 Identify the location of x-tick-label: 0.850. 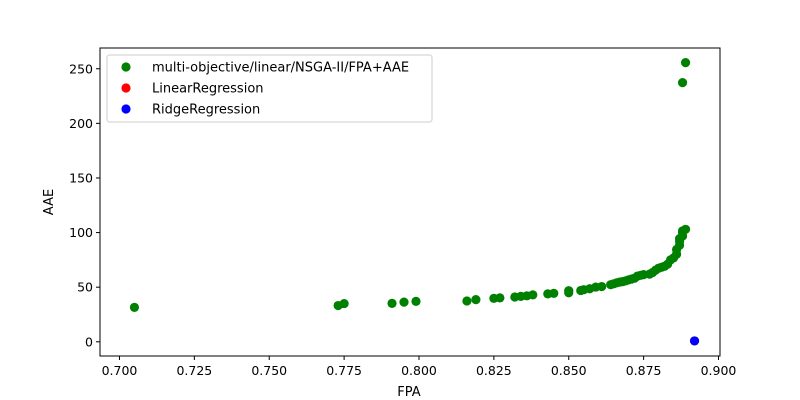
(569, 370).